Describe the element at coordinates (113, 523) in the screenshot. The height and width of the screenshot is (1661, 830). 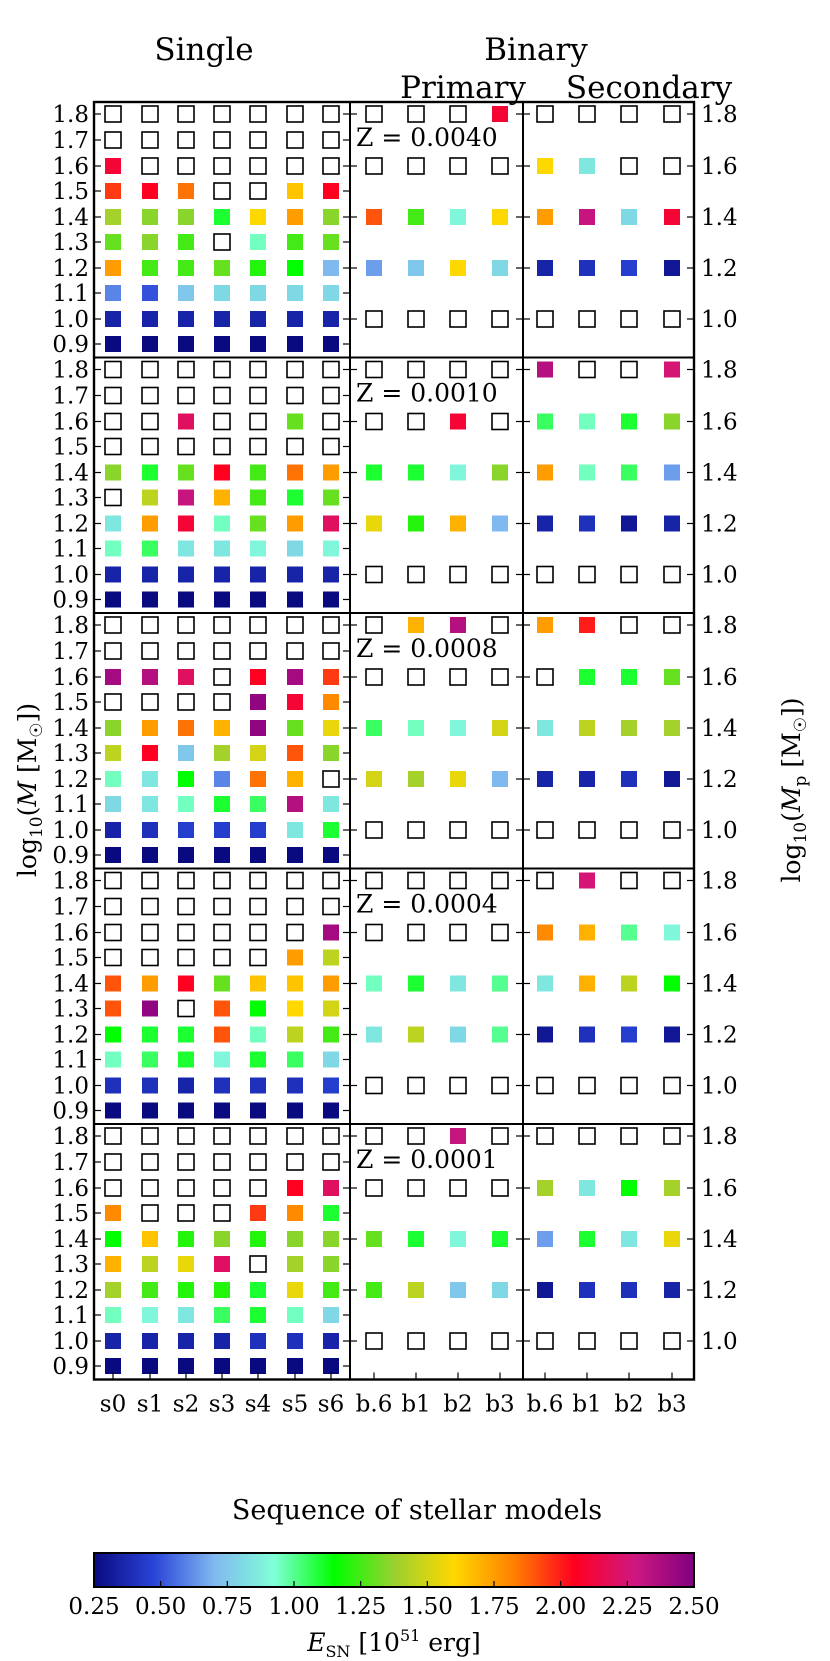
I see `single-cell-p1-r6-c0` at that location.